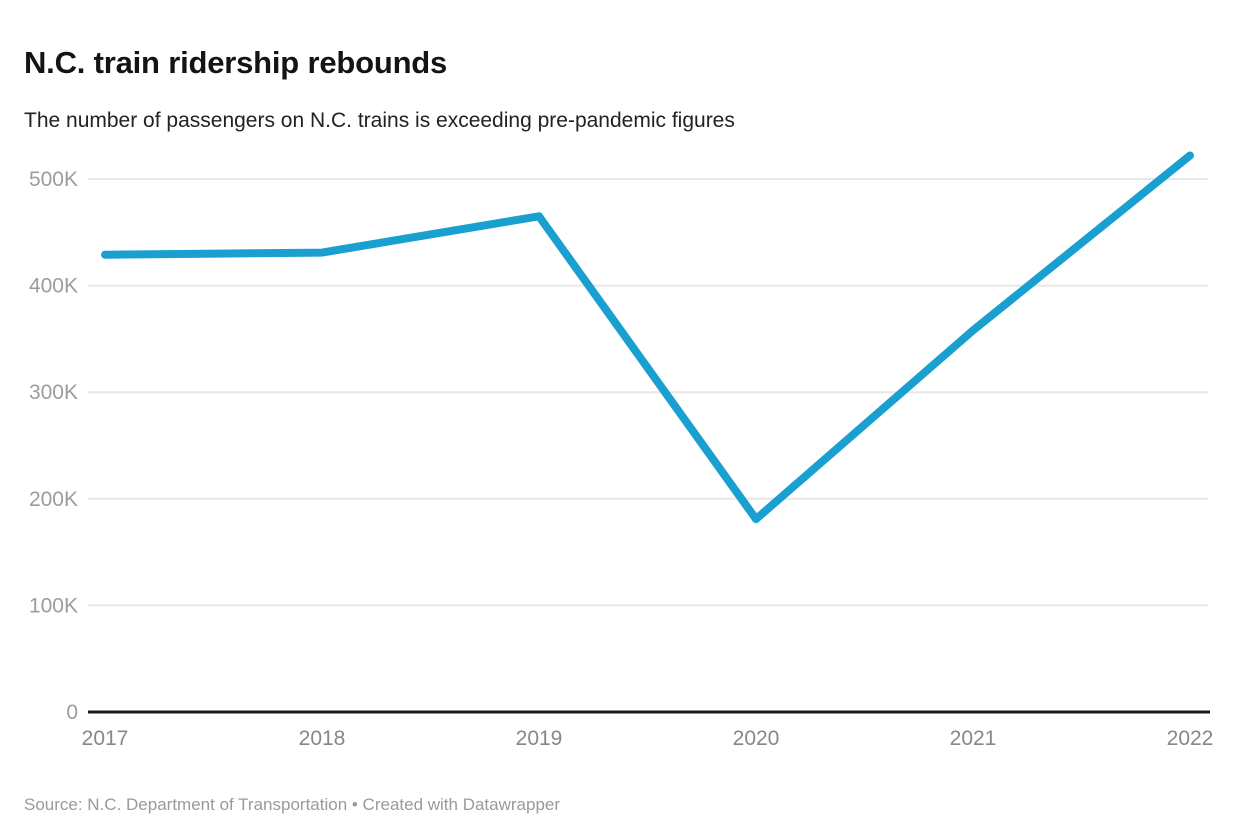 This screenshot has height=840, width=1240. Describe the element at coordinates (53, 605) in the screenshot. I see `y-tick-label: 100K` at that location.